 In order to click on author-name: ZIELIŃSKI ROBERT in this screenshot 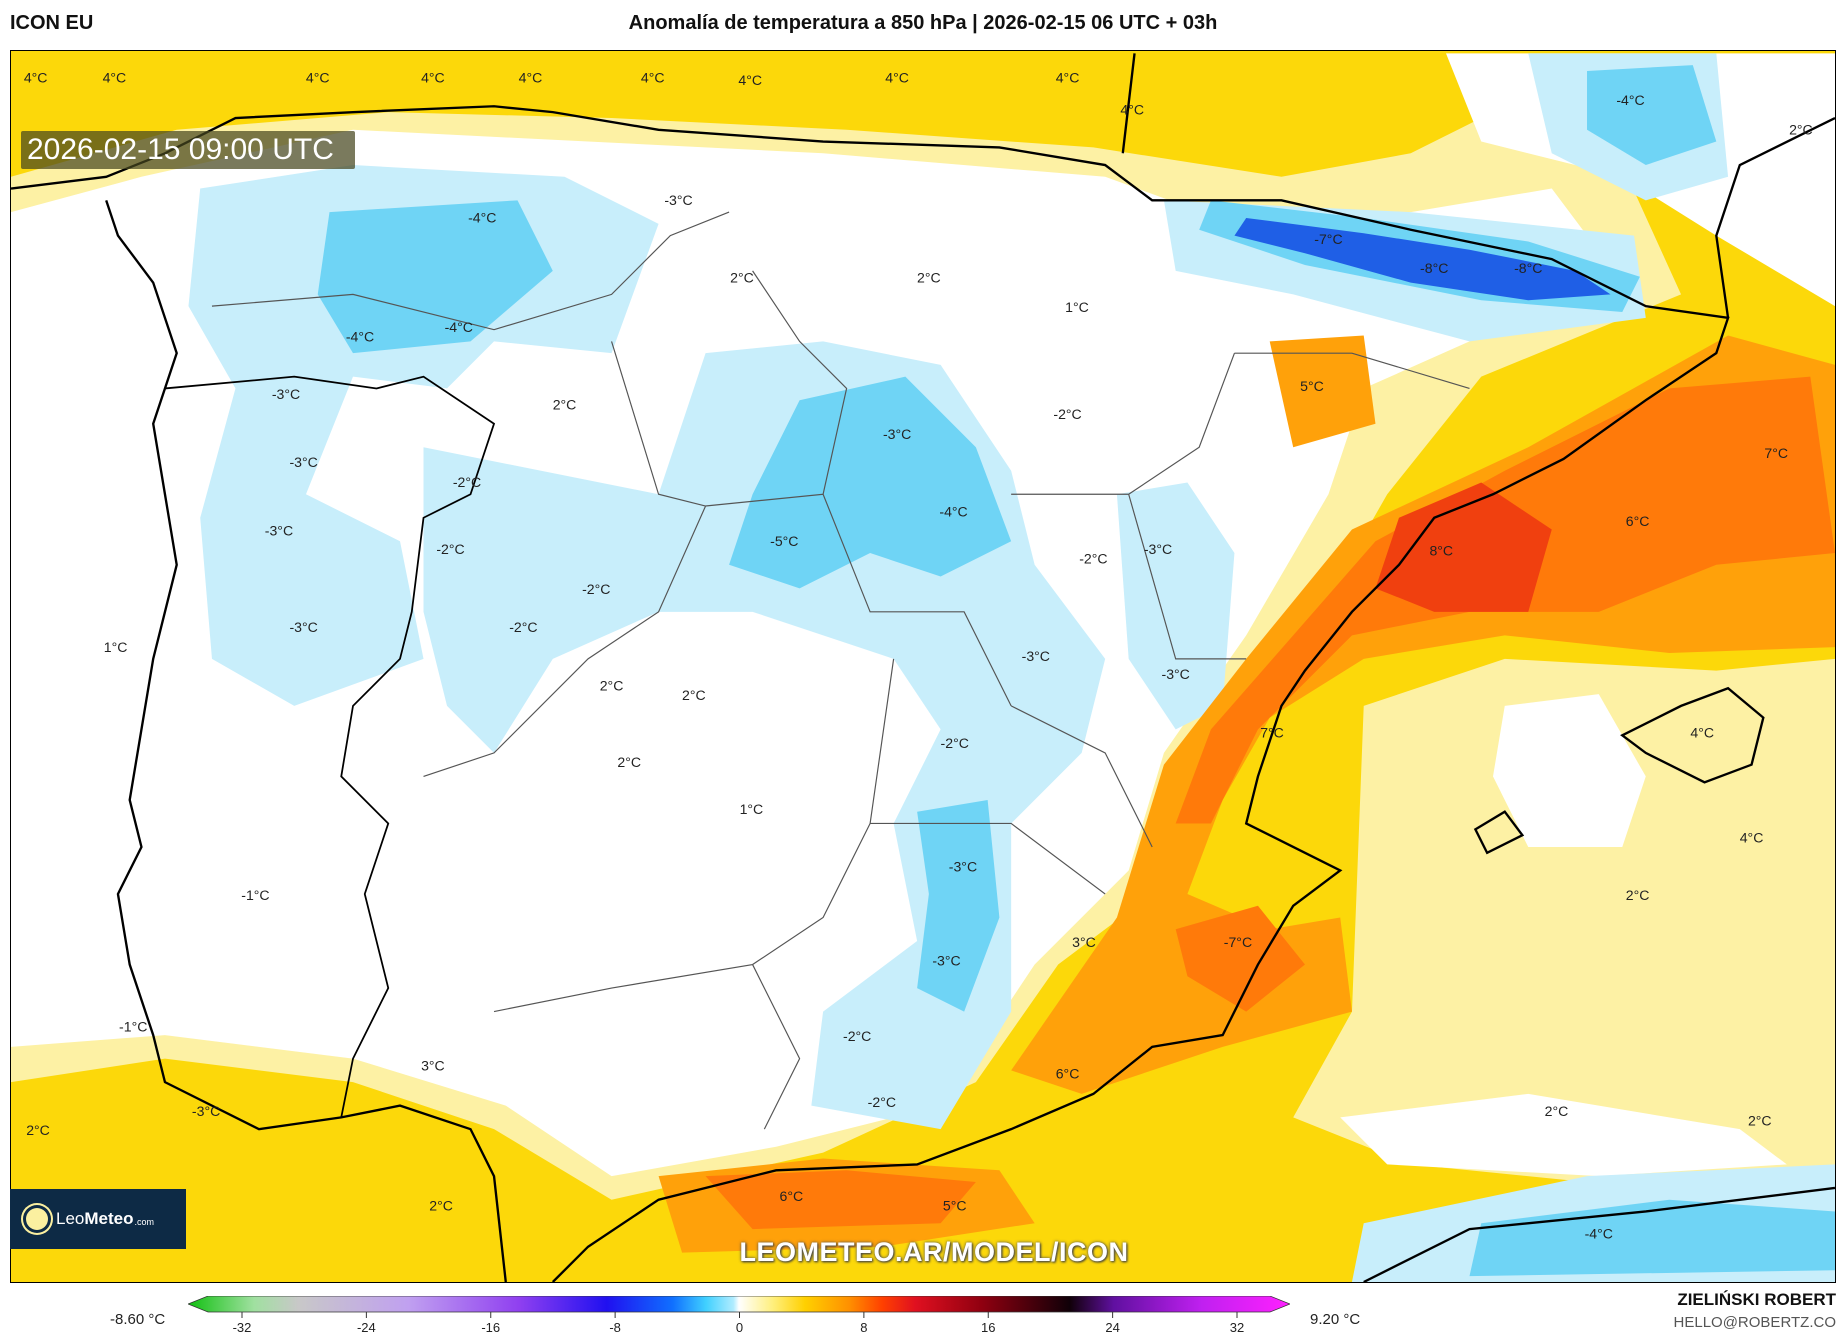, I will do `click(1756, 1299)`.